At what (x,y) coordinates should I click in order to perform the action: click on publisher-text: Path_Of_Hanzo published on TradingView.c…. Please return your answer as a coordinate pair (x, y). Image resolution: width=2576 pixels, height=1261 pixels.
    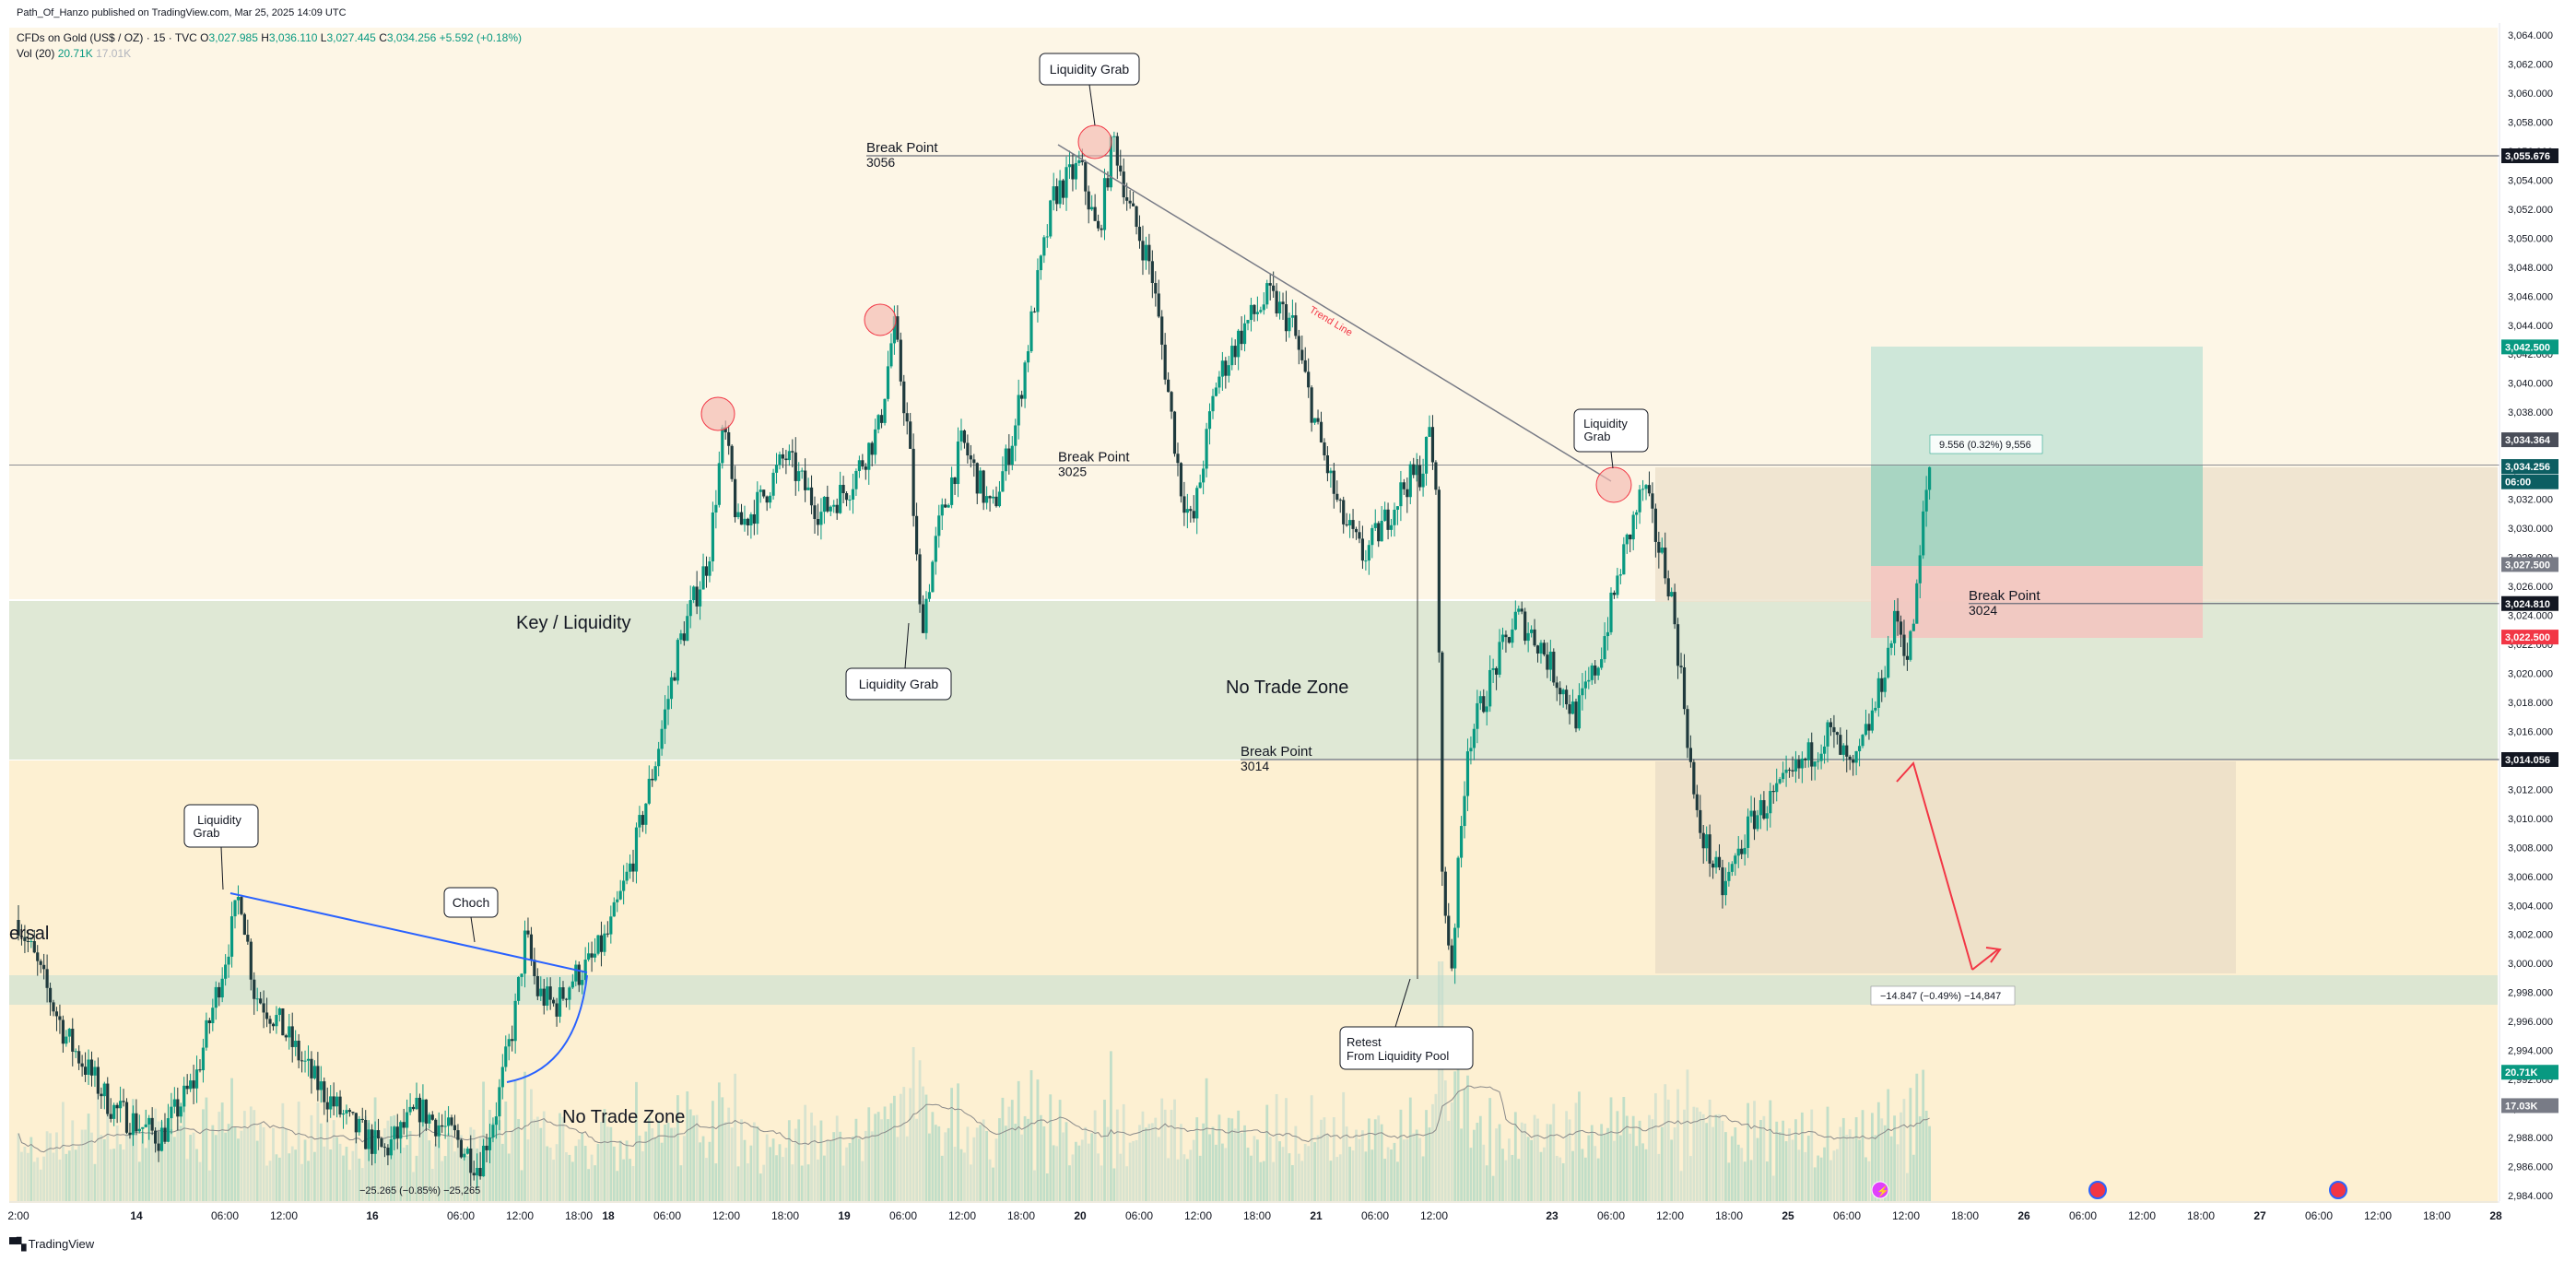
    Looking at the image, I should click on (182, 12).